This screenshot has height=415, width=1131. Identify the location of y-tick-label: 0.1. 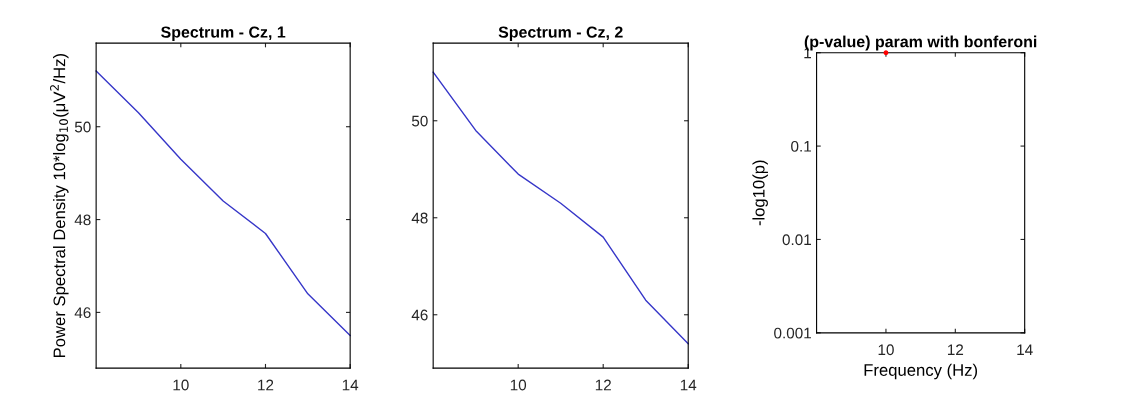
(801, 146).